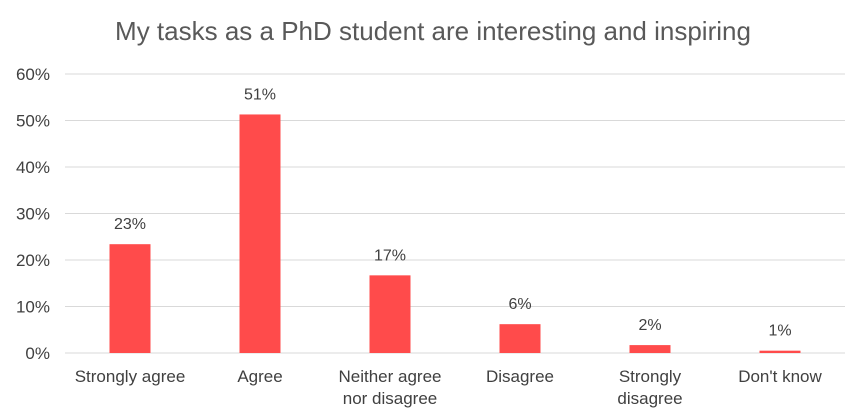 The width and height of the screenshot is (867, 420). Describe the element at coordinates (649, 398) in the screenshot. I see `x-category-label: disagree` at that location.